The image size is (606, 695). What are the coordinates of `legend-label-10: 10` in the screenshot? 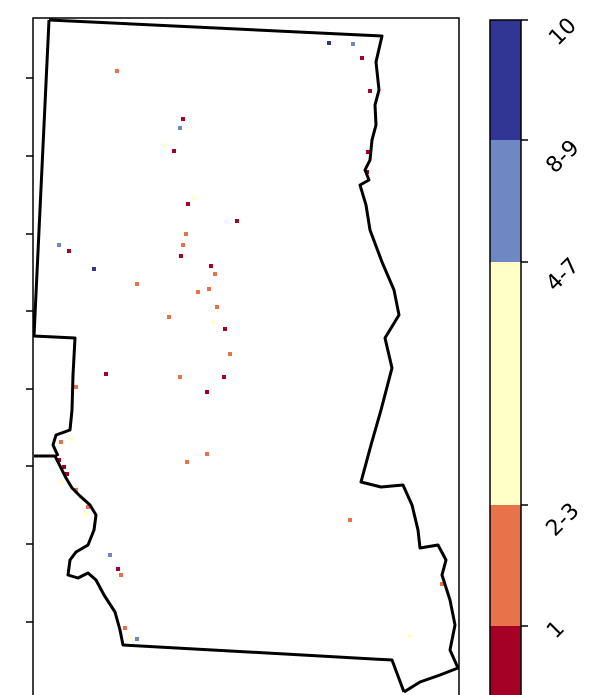 It's located at (562, 31).